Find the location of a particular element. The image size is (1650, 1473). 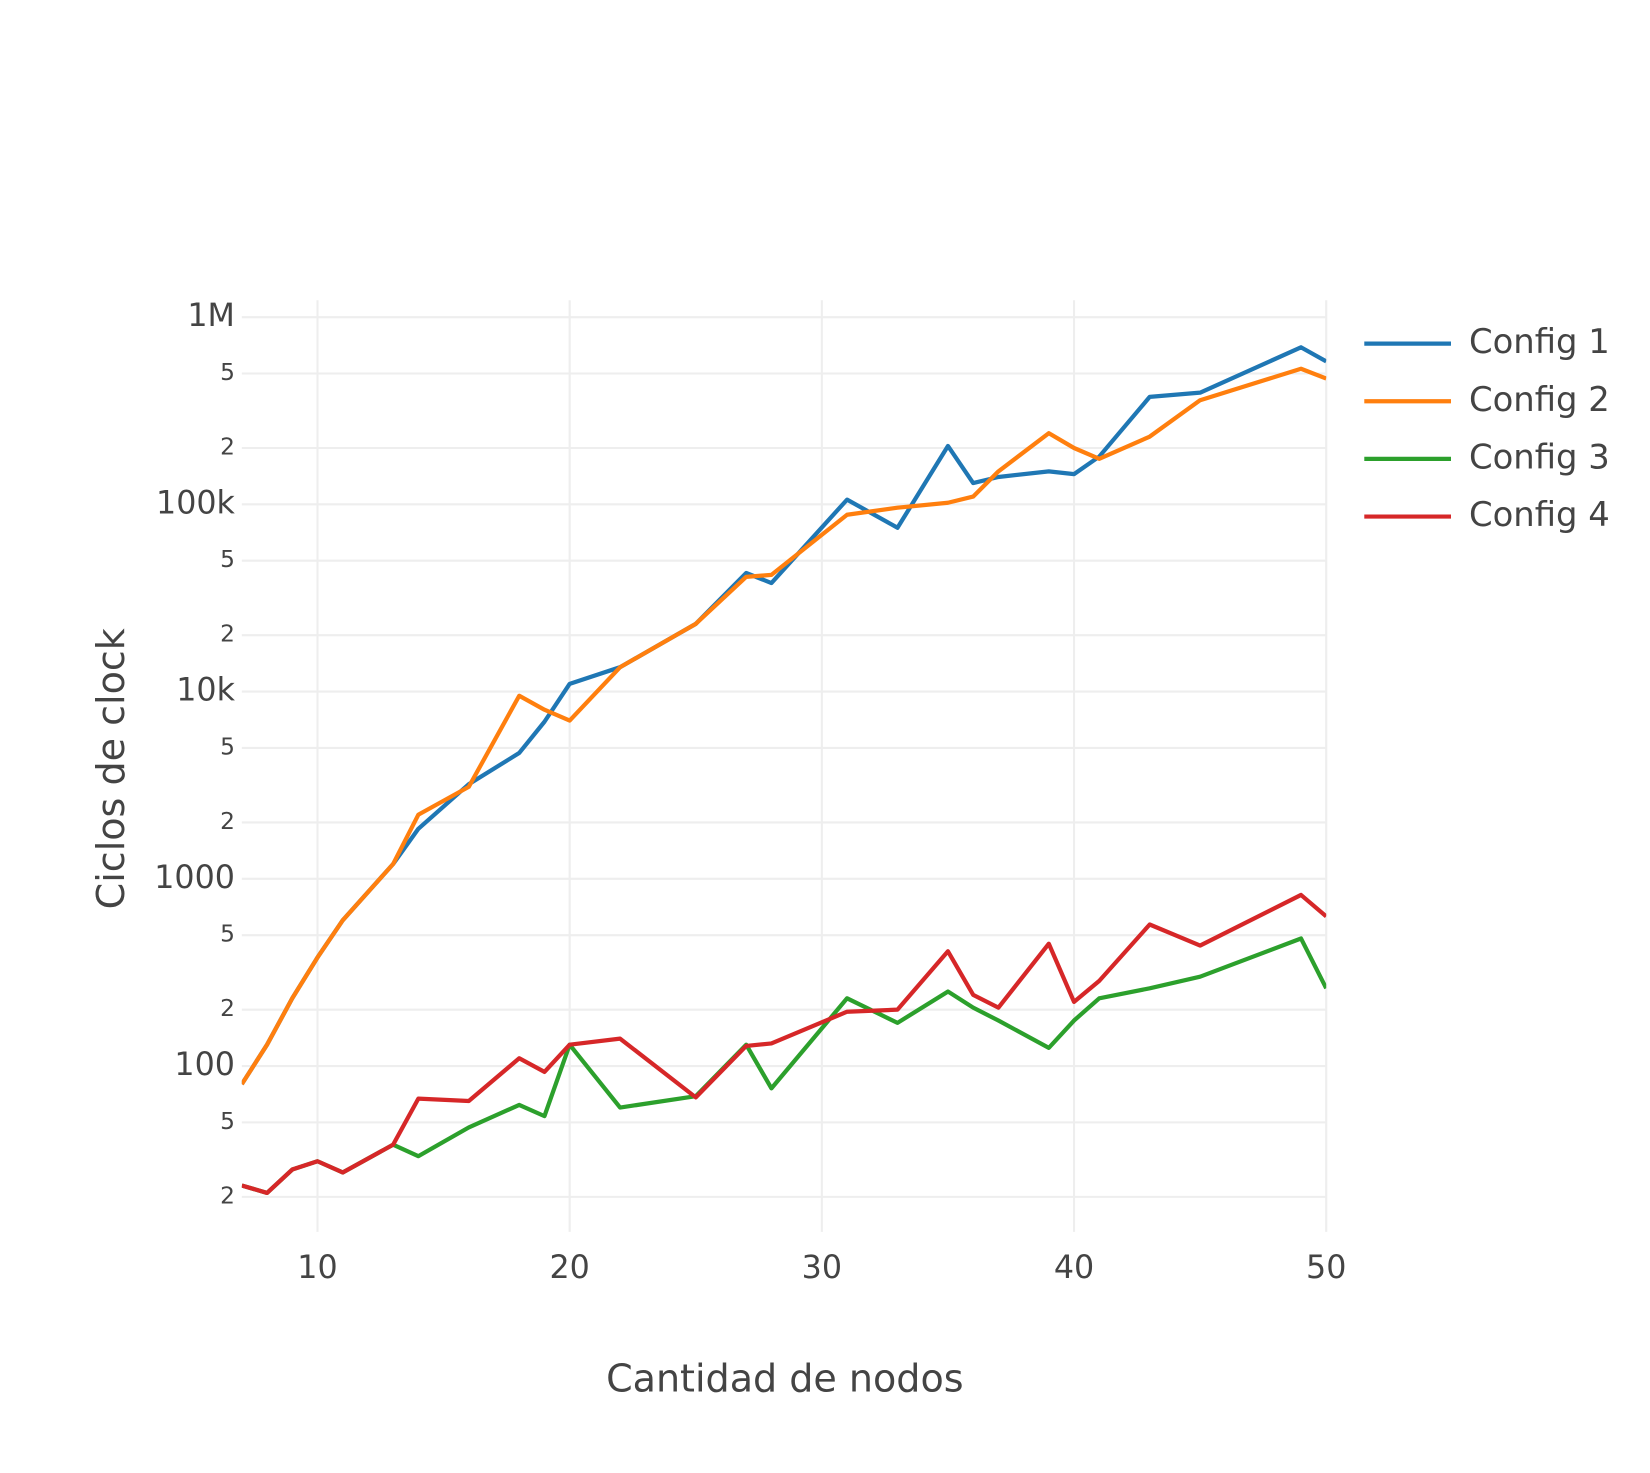

y-tick-label: 10k is located at coordinates (205, 691).